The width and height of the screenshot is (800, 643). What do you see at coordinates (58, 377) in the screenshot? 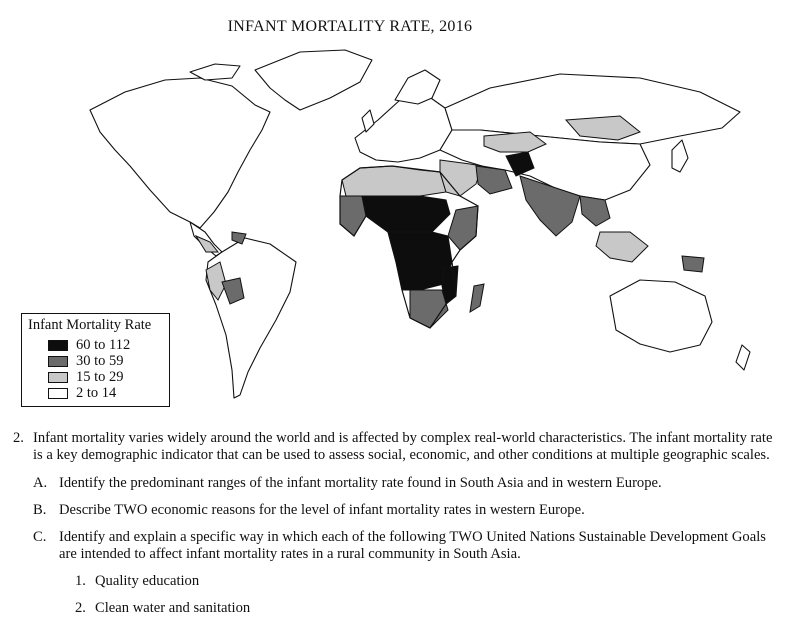
I see `legend-swatch-low` at bounding box center [58, 377].